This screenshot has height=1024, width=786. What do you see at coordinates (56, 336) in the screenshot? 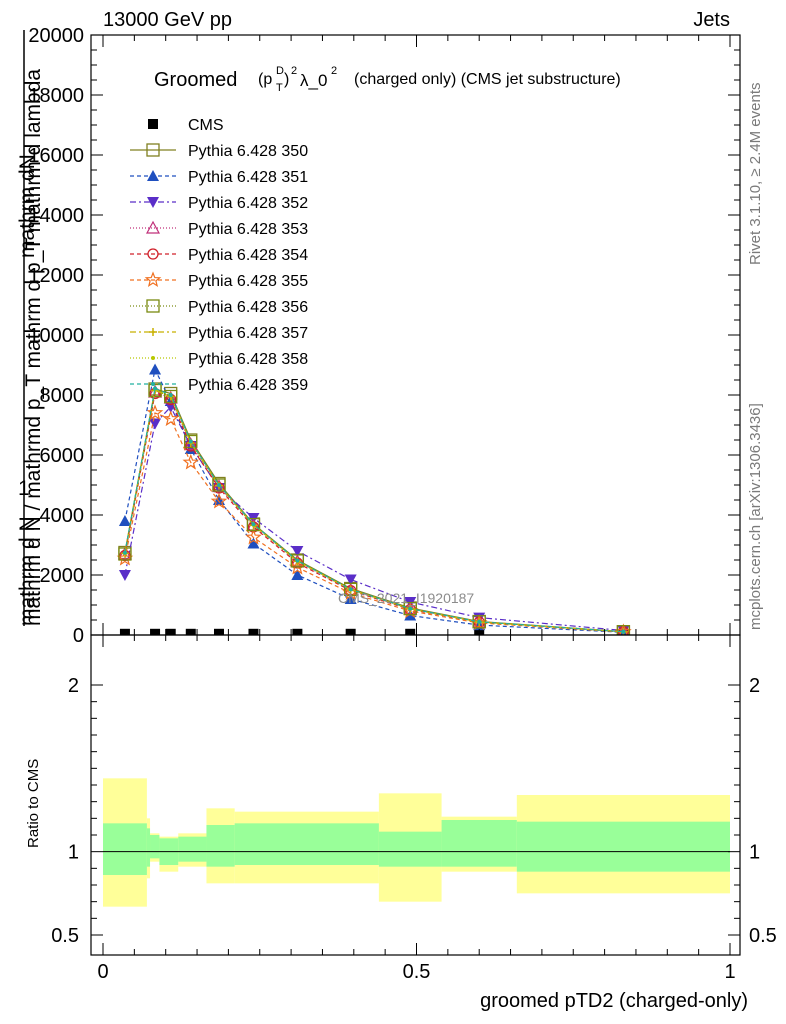
I see `y-tick-label: 10000` at bounding box center [56, 336].